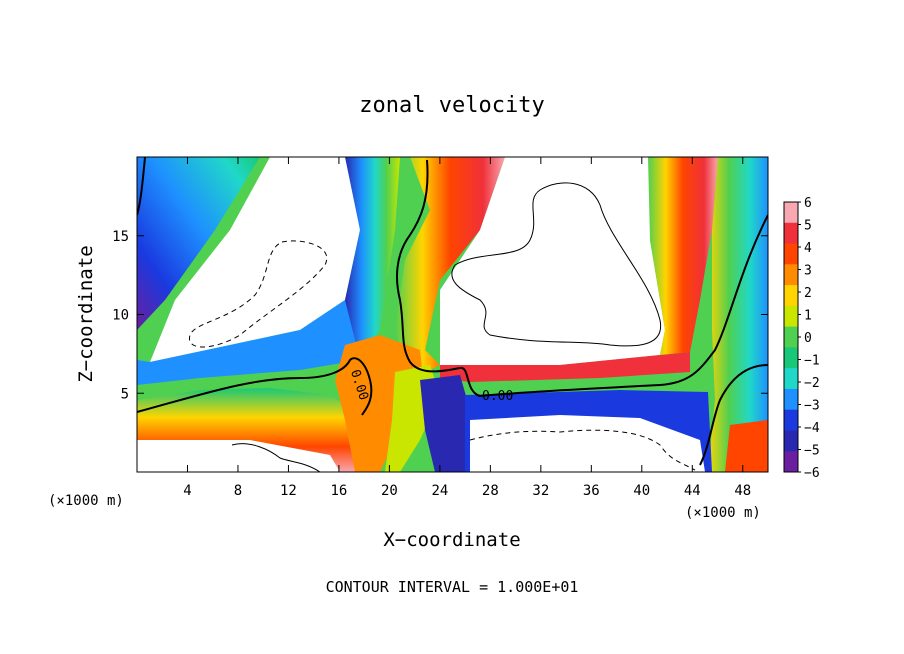 Image resolution: width=904 pixels, height=654 pixels. Describe the element at coordinates (372, 258) in the screenshot. I see `field-column-center` at that location.